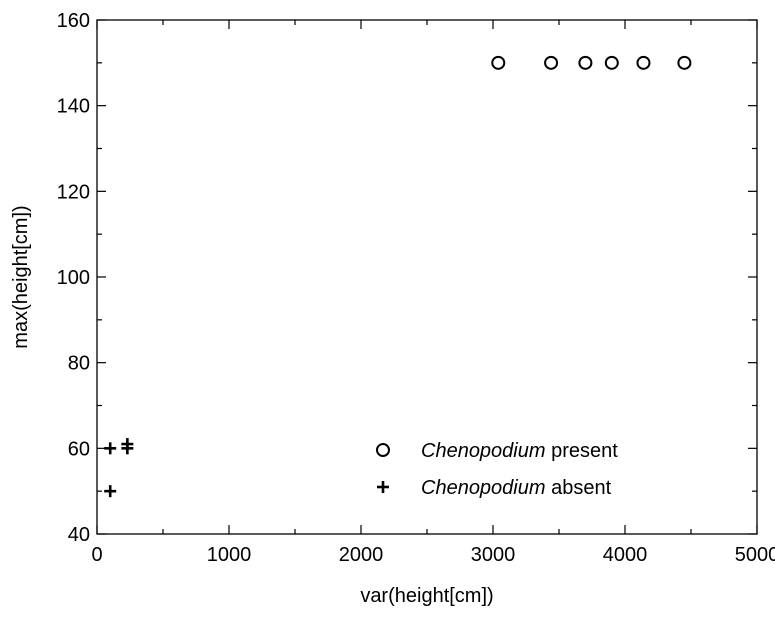 The width and height of the screenshot is (775, 618). I want to click on x-tick-label: 1000, so click(229, 555).